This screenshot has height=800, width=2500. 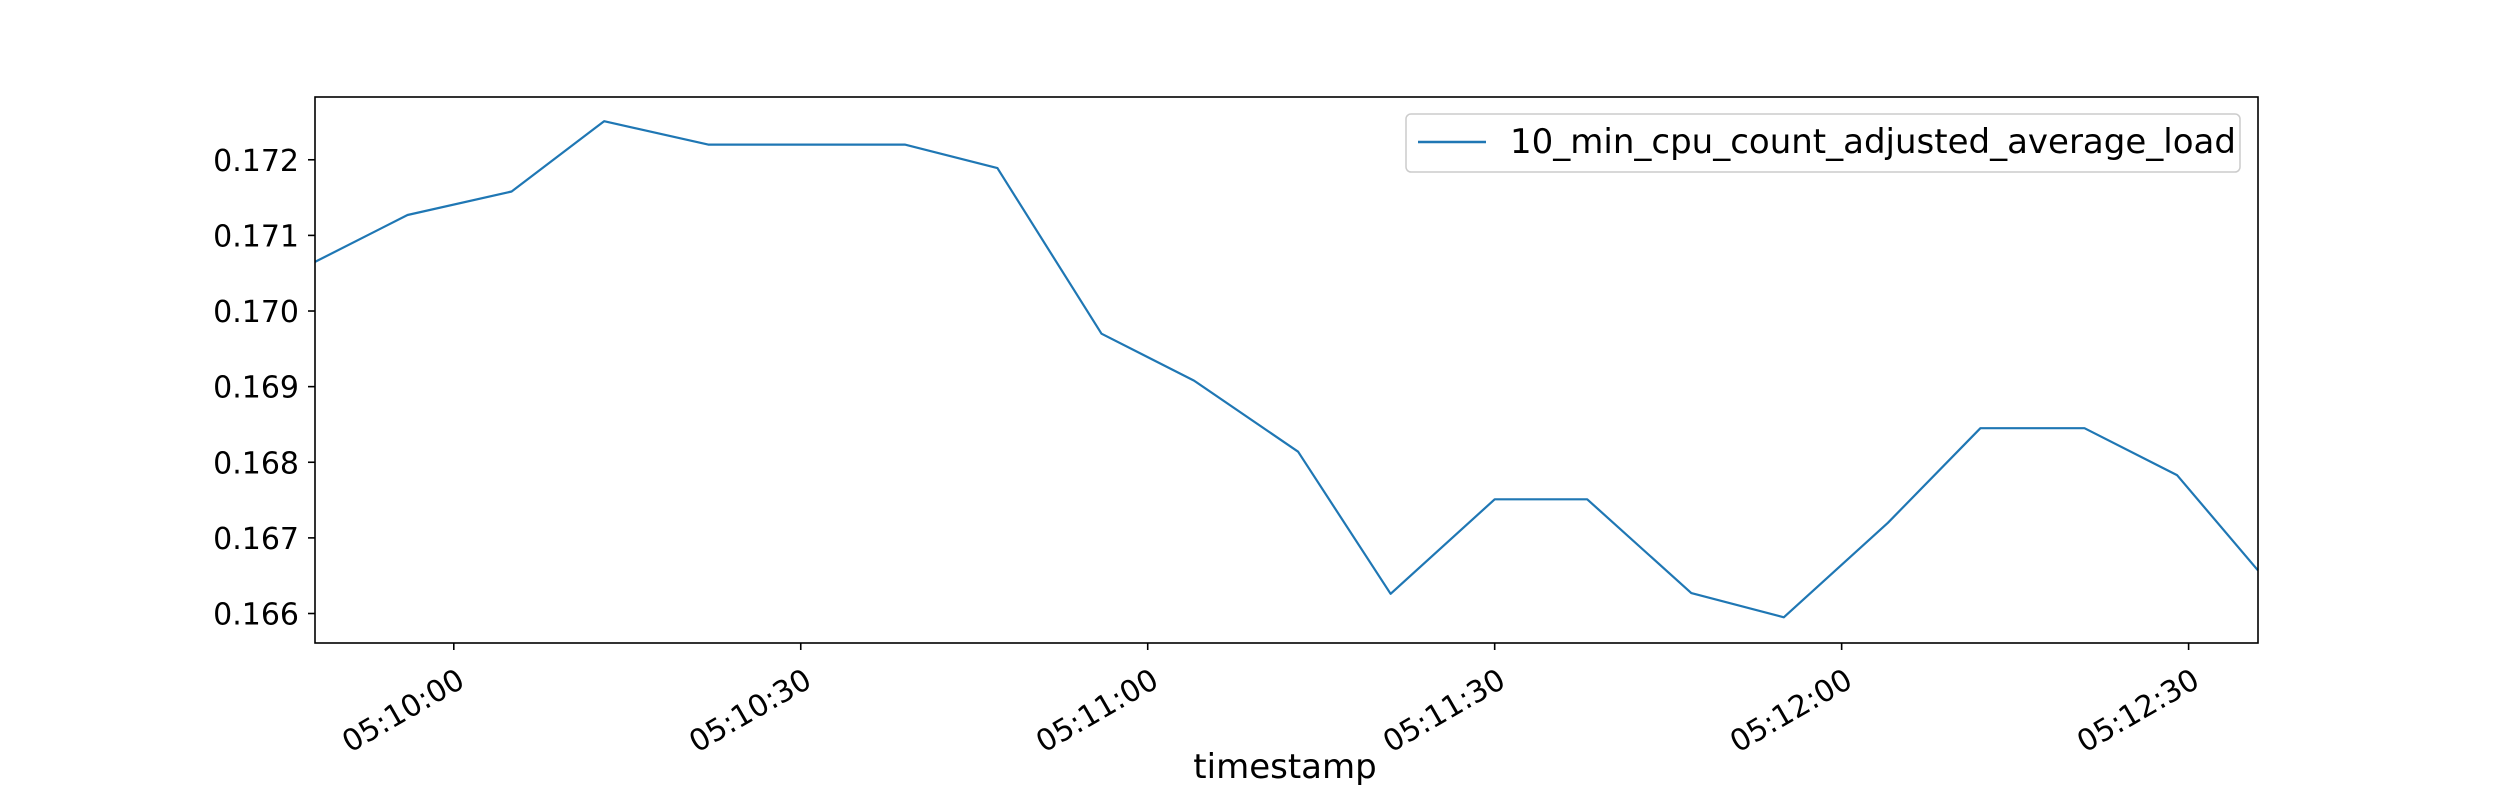 I want to click on y-tick-label: 0.170, so click(x=256, y=312).